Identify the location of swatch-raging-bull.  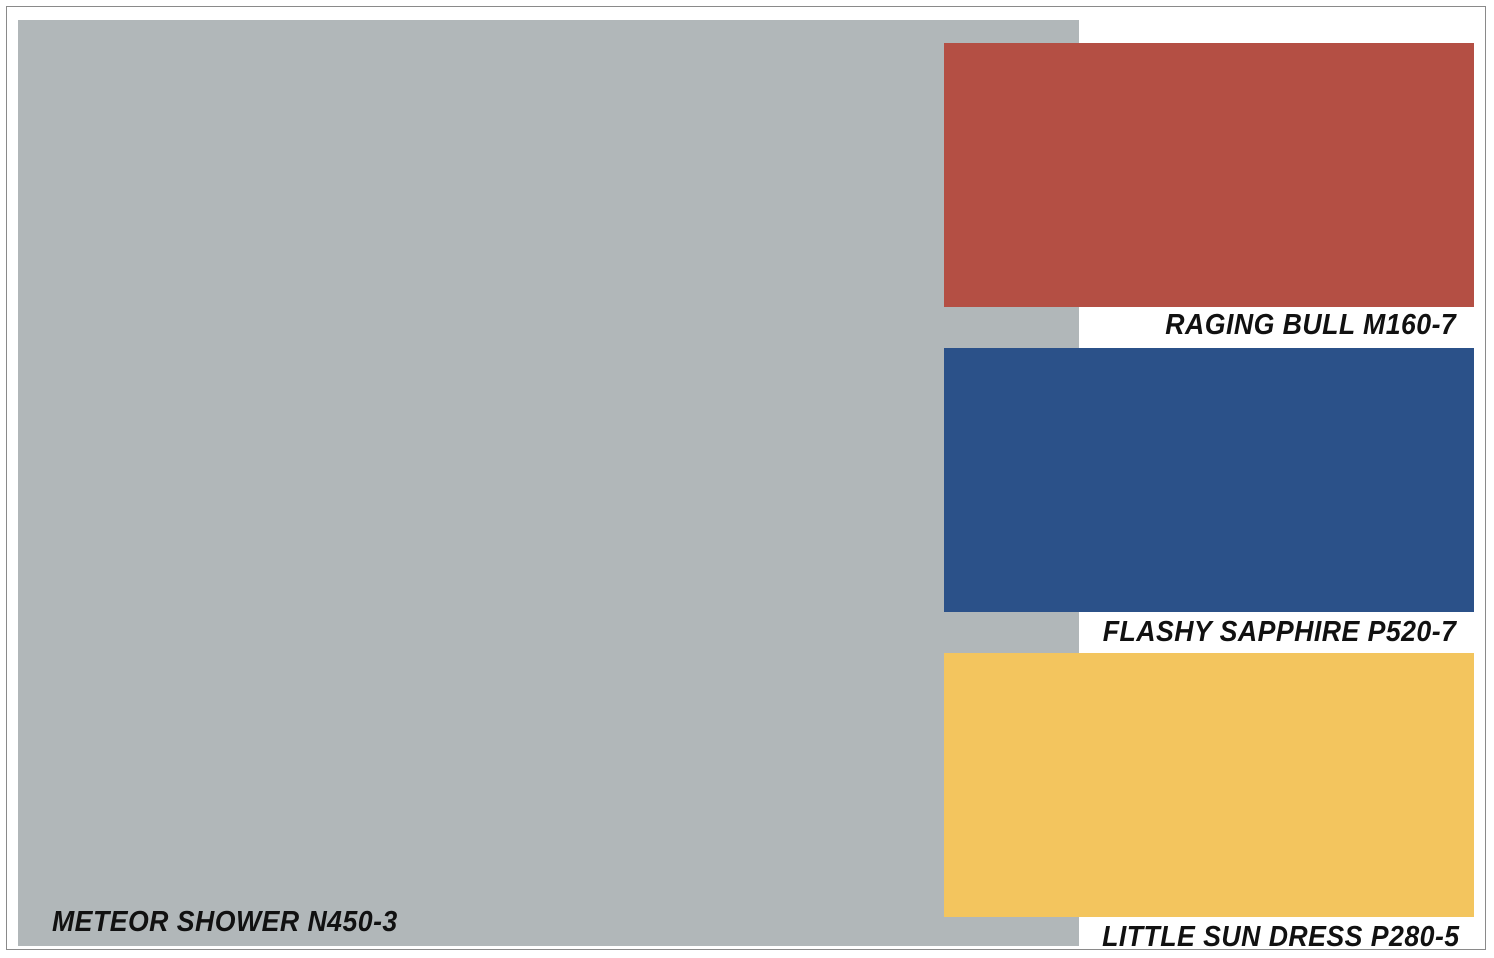
(1209, 175).